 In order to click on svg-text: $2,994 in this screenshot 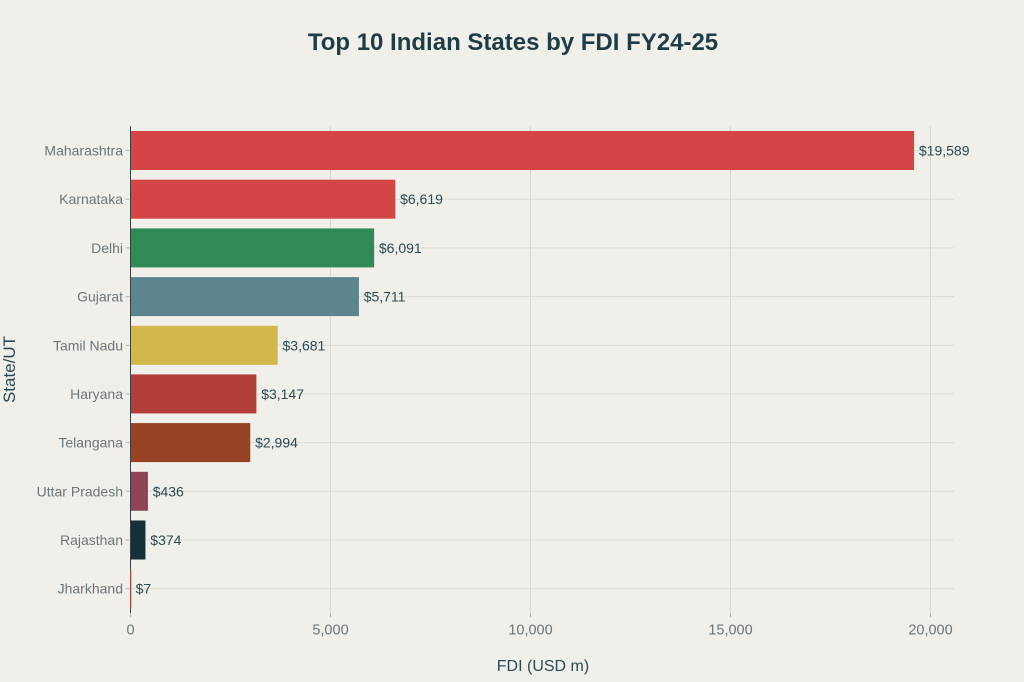, I will do `click(276, 443)`.